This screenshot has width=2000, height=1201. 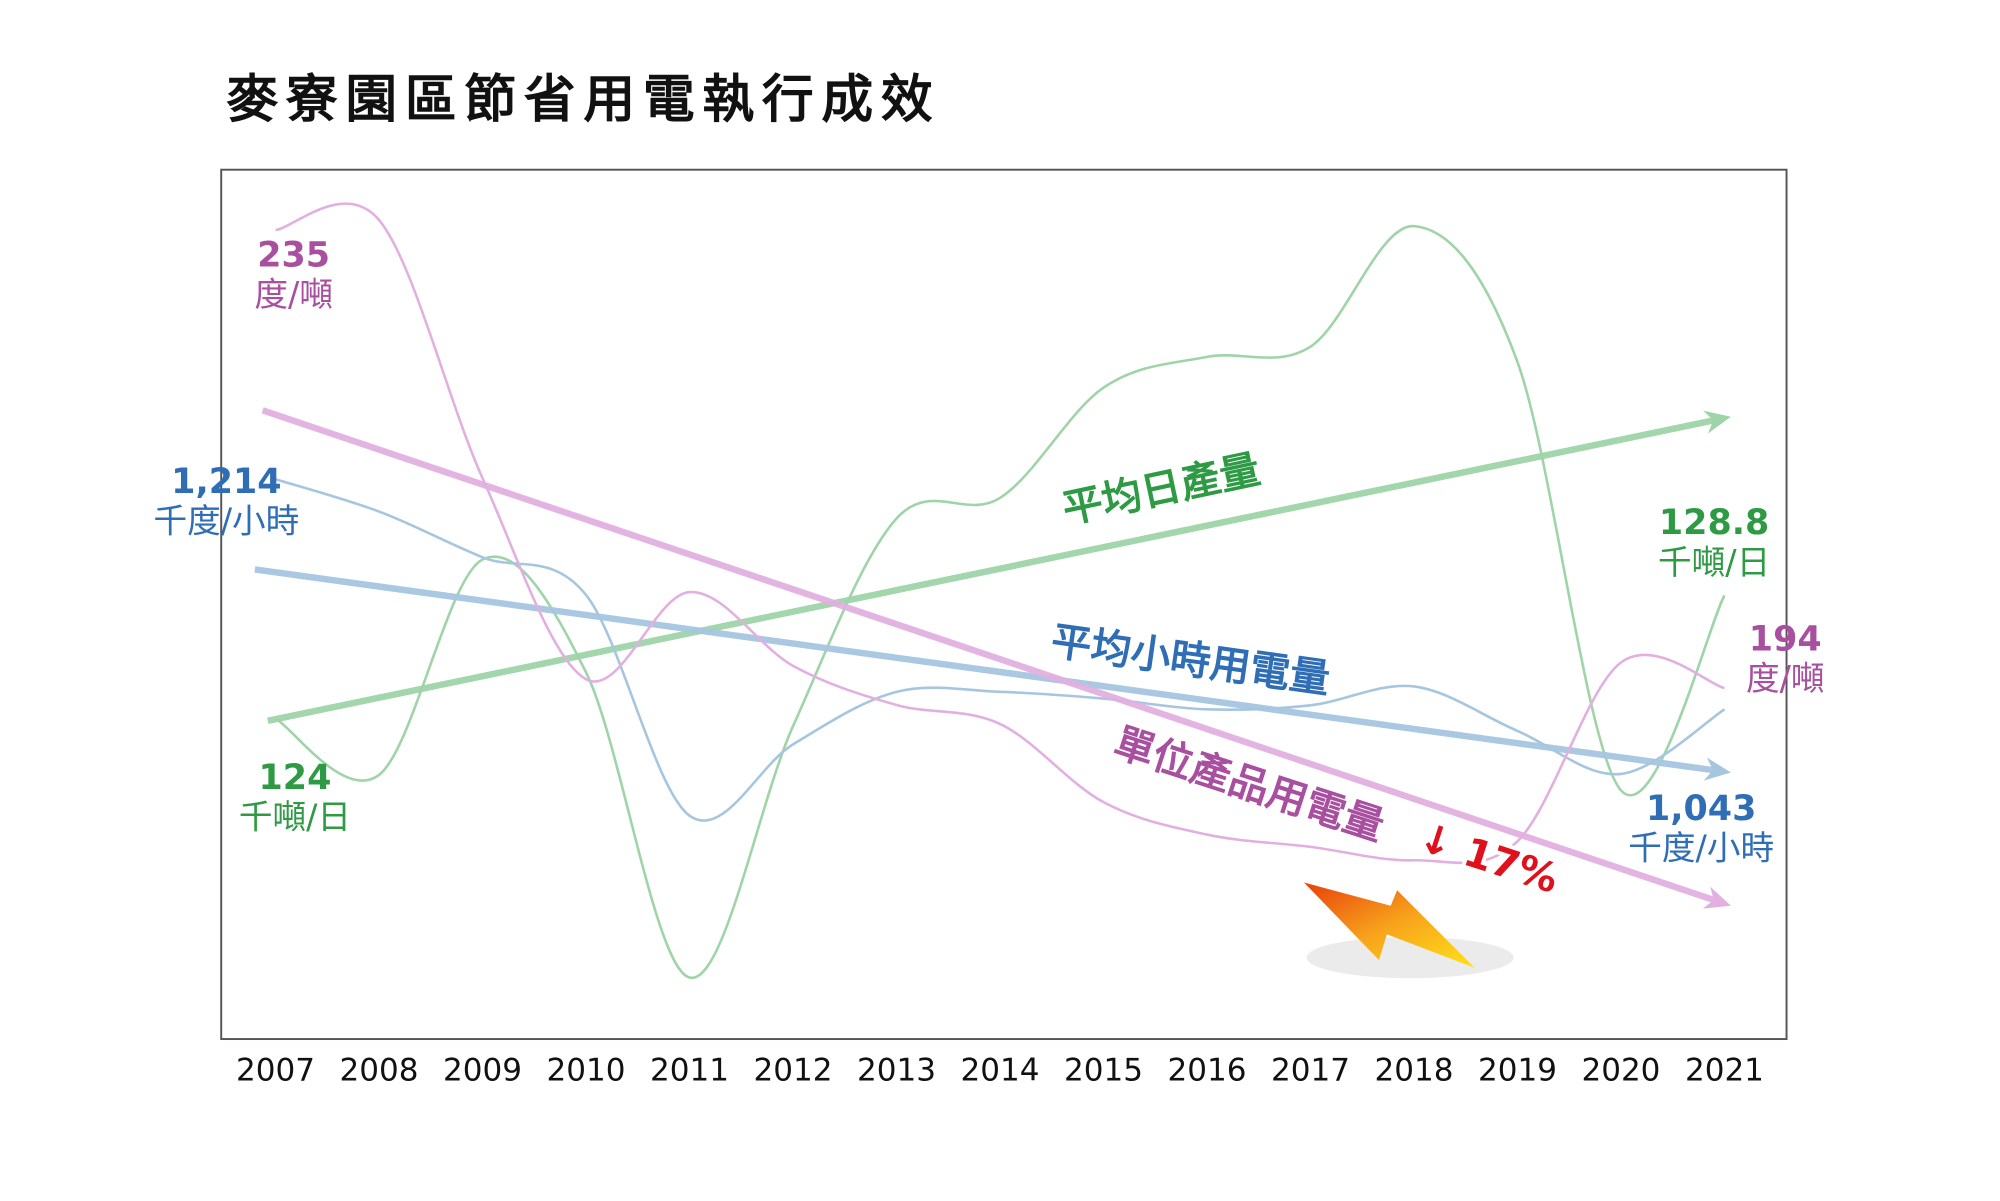 I want to click on x-tick-label: 2014, so click(x=1000, y=1070).